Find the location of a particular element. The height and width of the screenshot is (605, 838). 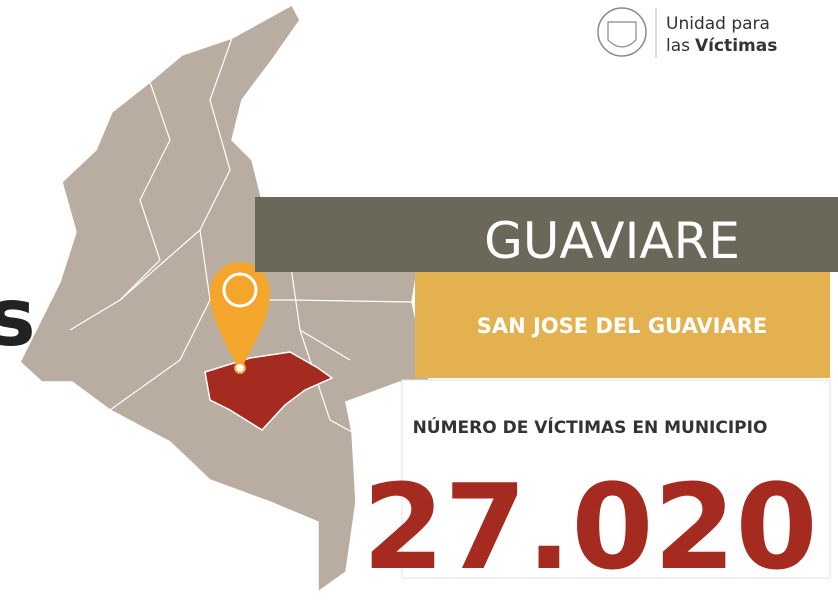

municipality-name: SAN JOSE DEL GUAVIARE is located at coordinates (622, 326).